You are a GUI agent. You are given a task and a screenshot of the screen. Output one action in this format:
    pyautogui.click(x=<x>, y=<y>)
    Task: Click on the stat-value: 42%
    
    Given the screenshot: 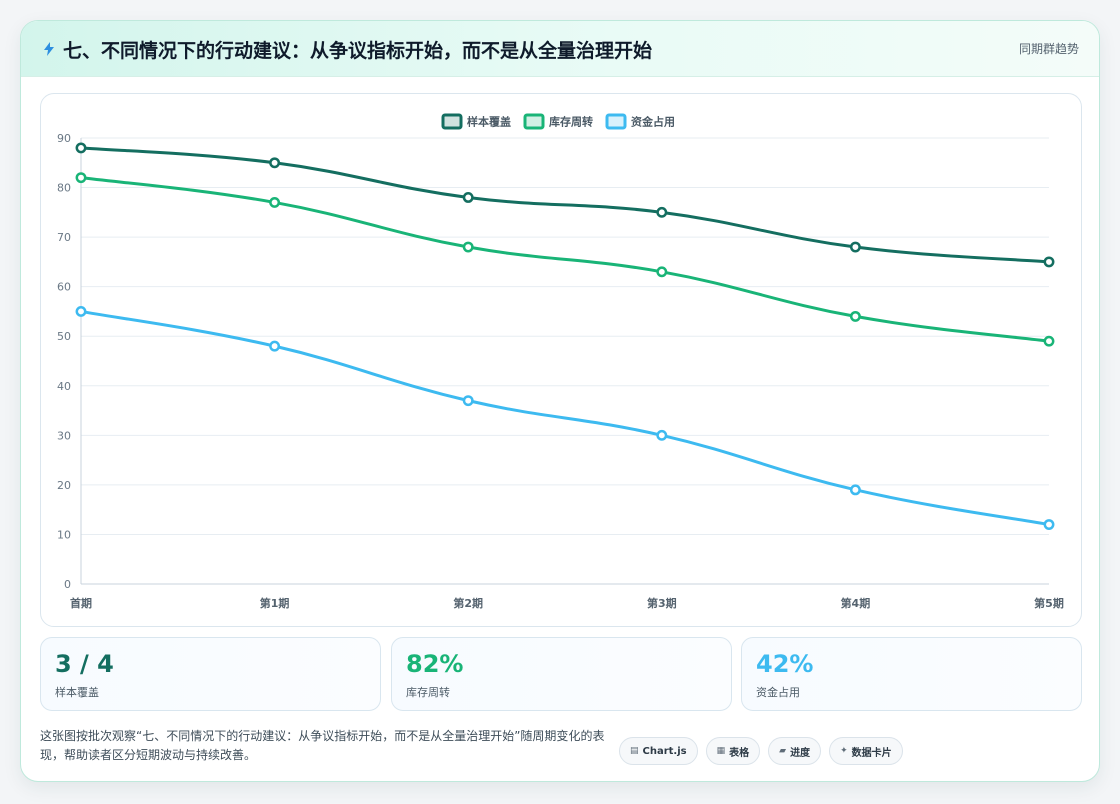 What is the action you would take?
    pyautogui.click(x=785, y=664)
    